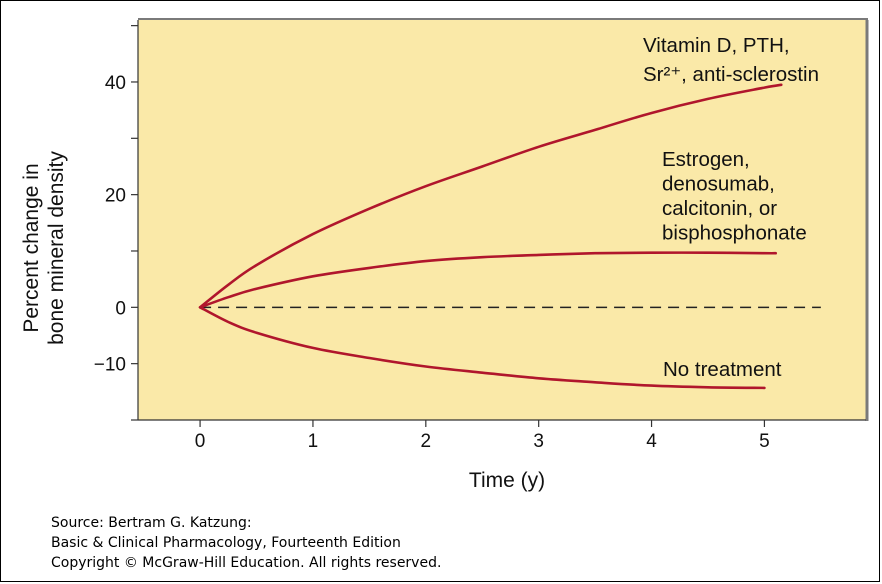 This screenshot has height=584, width=882. What do you see at coordinates (115, 196) in the screenshot?
I see `y-tick-label: 20` at bounding box center [115, 196].